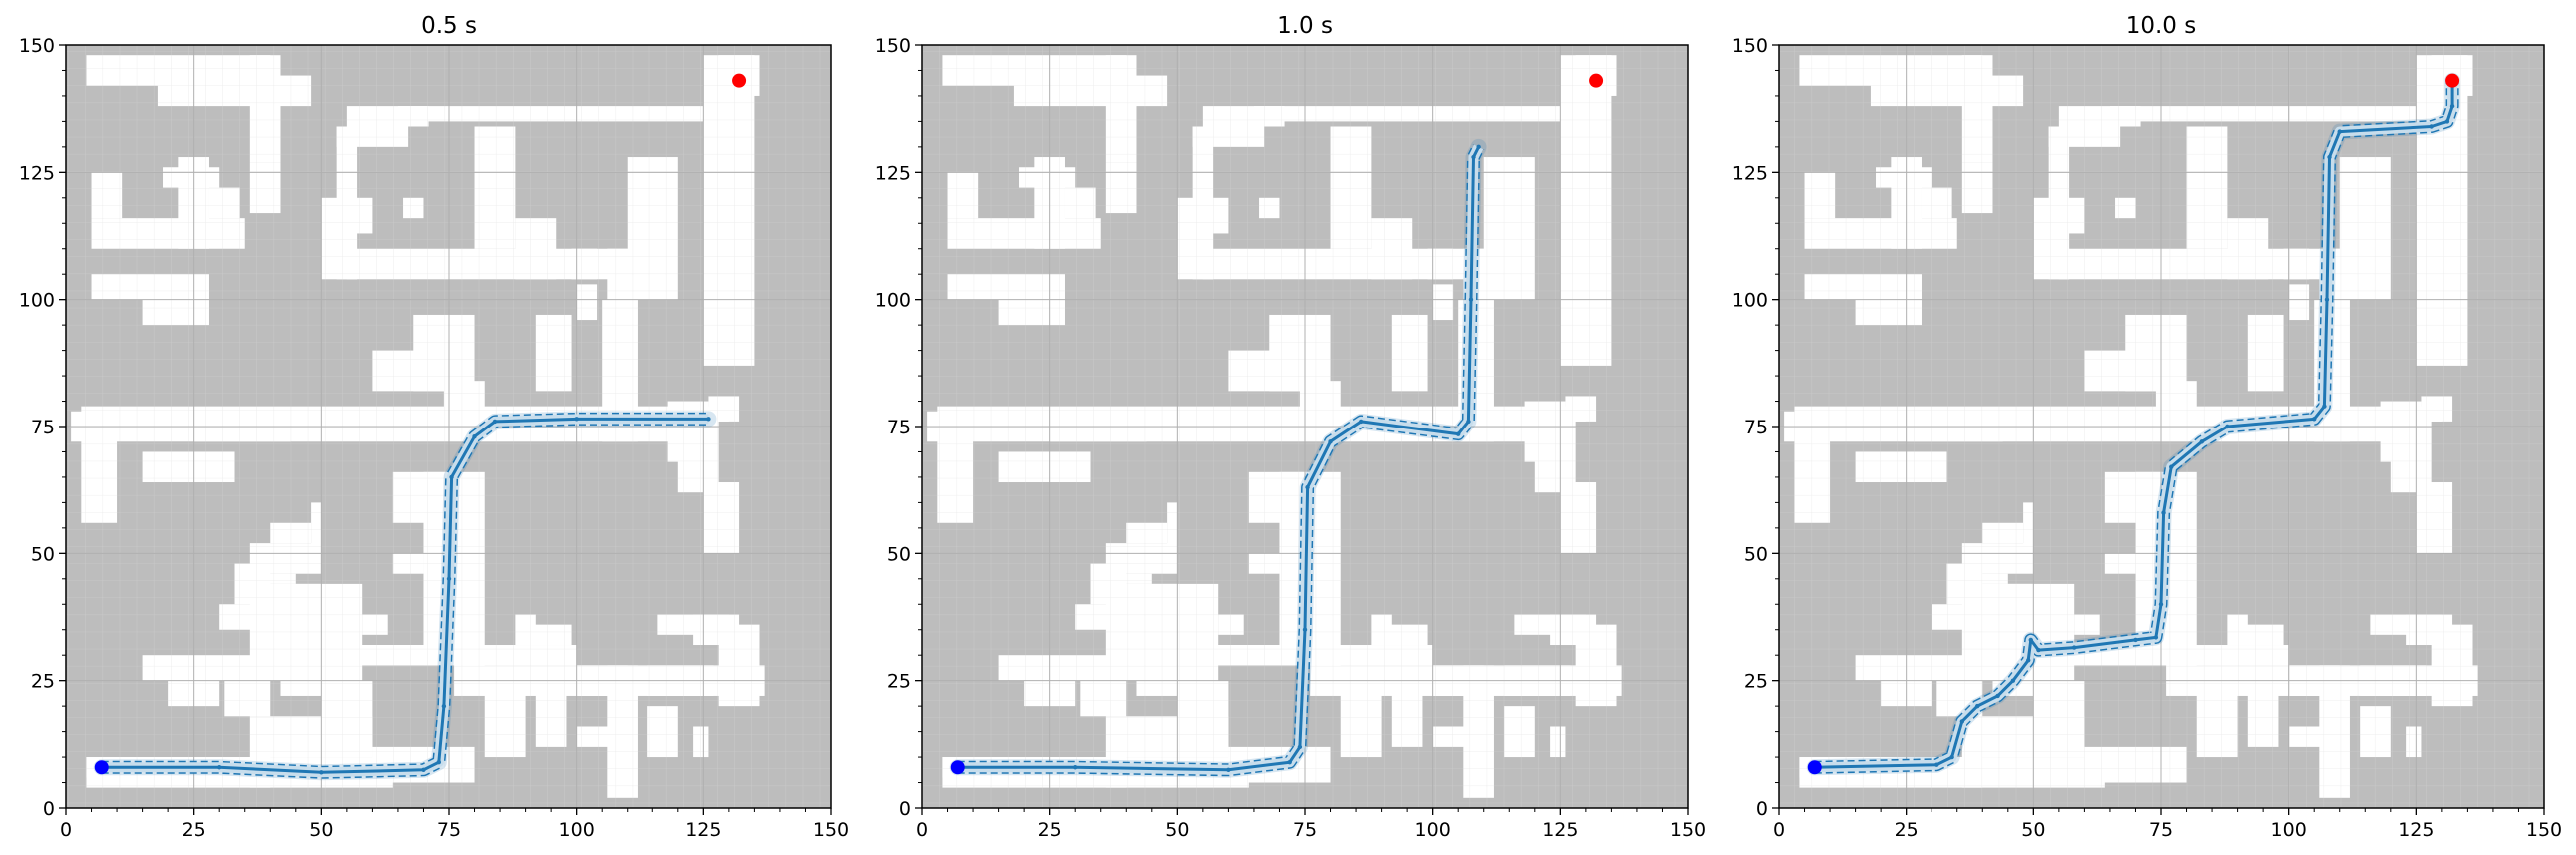 The width and height of the screenshot is (2576, 855). Describe the element at coordinates (2161, 26) in the screenshot. I see `panel-title: 10.0 s` at that location.